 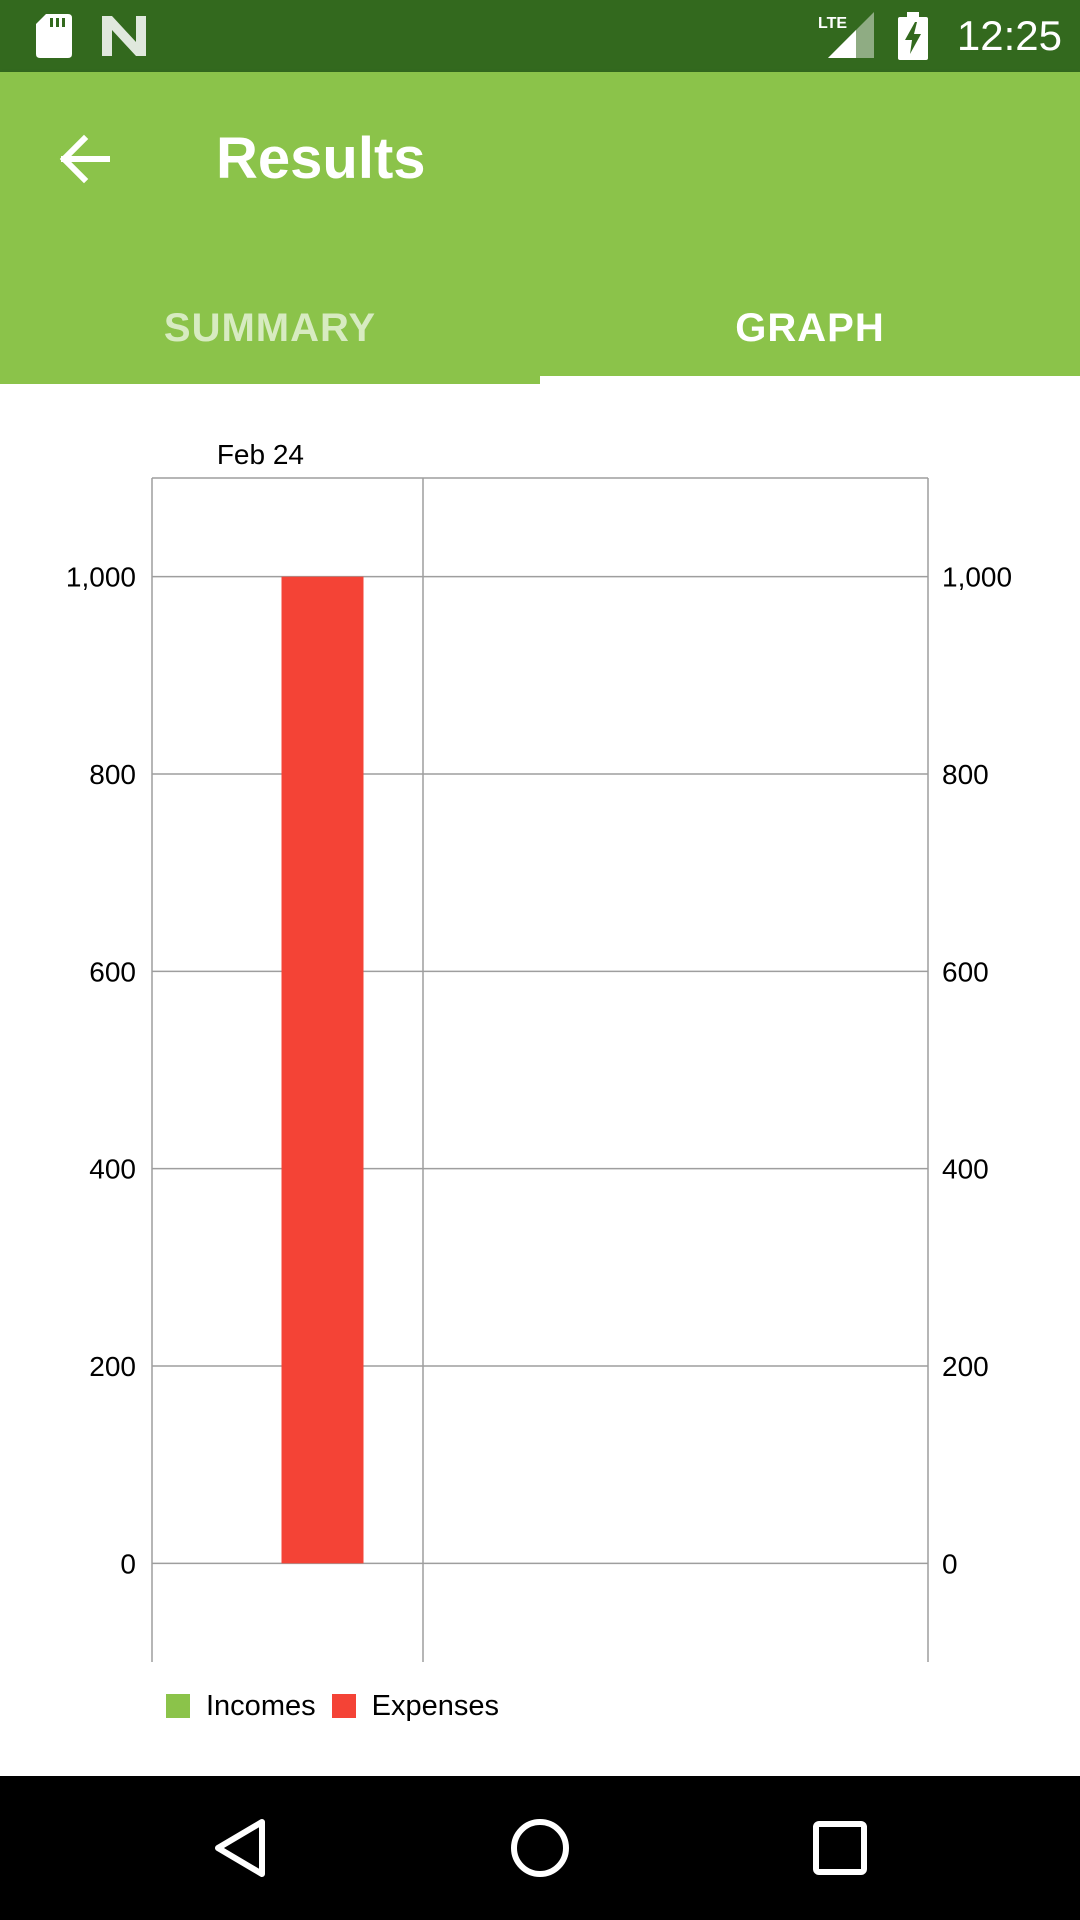 What do you see at coordinates (112, 774) in the screenshot?
I see `y-tick-label-left: 800` at bounding box center [112, 774].